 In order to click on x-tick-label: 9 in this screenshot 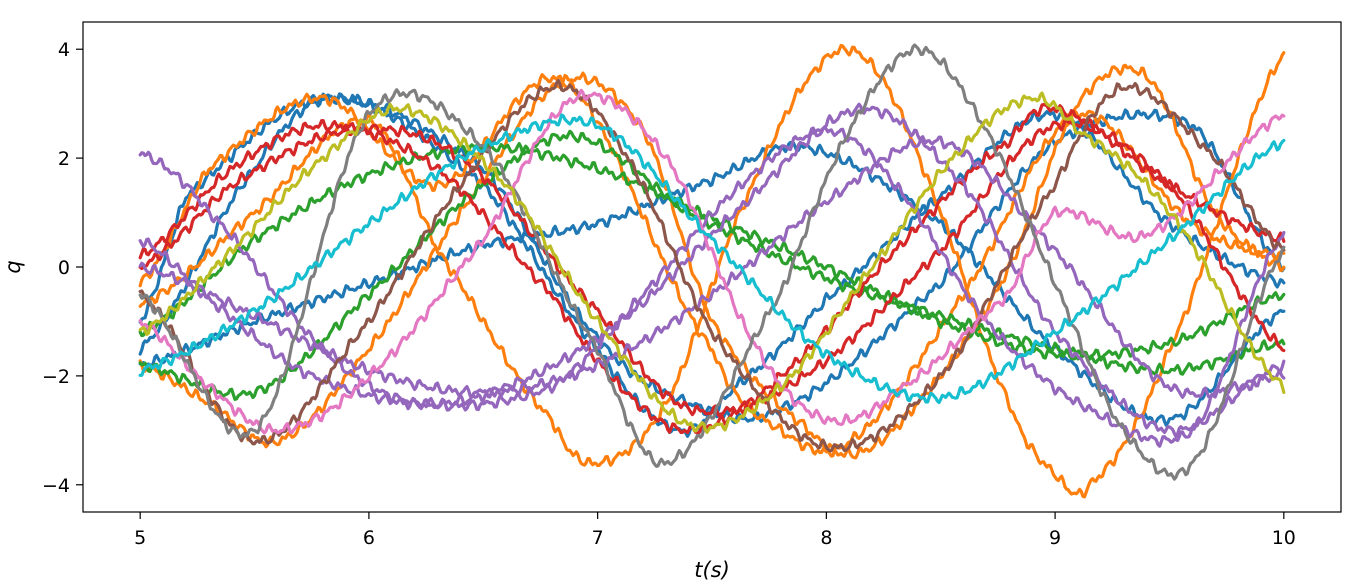, I will do `click(1055, 538)`.